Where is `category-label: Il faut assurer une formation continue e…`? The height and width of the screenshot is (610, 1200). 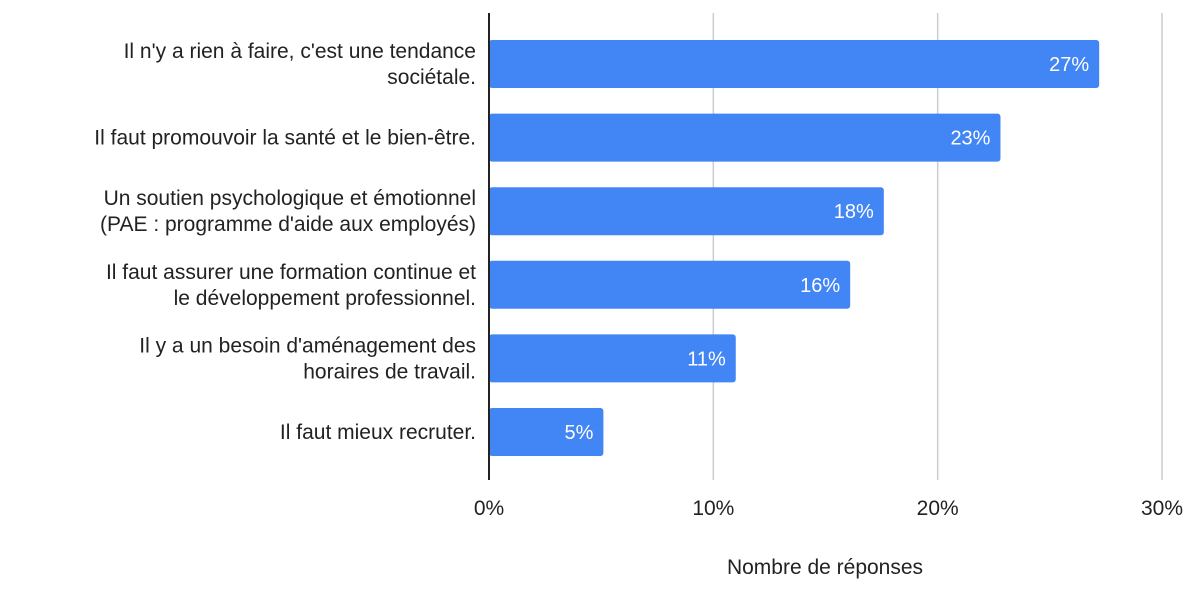 category-label: Il faut assurer une formation continue e… is located at coordinates (291, 272).